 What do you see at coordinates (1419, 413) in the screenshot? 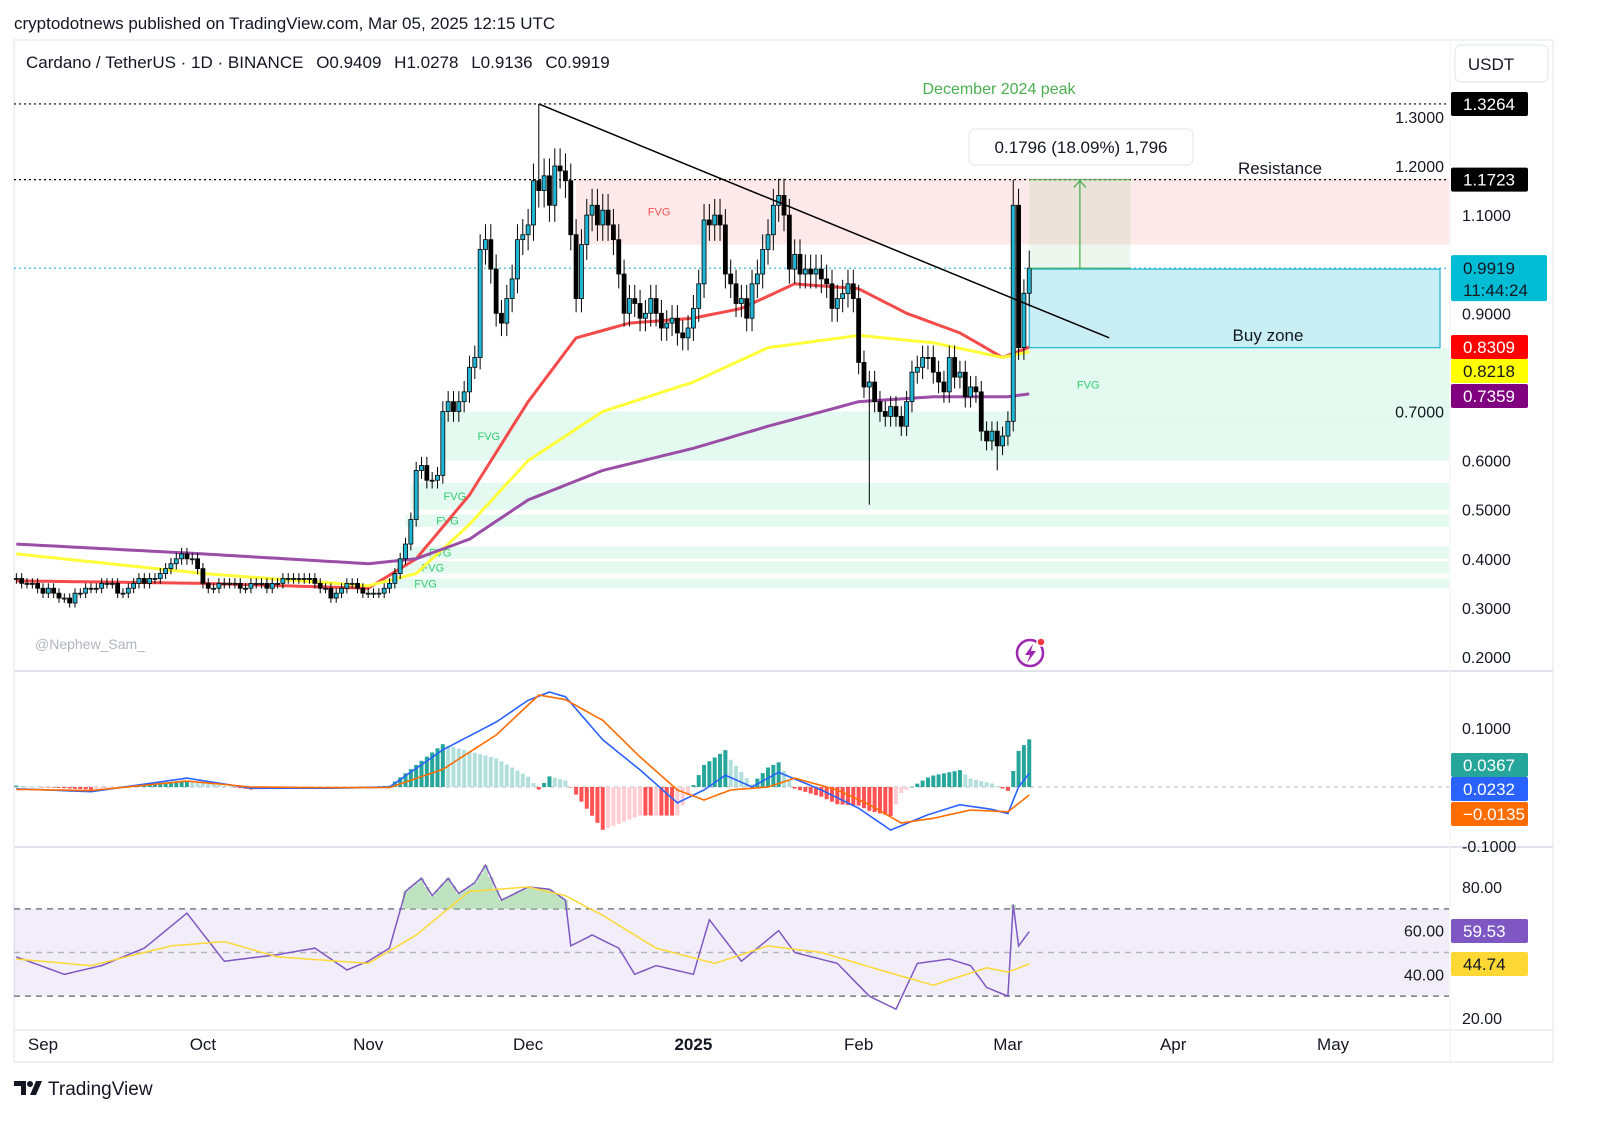
I see `price-tick: 0.7000` at bounding box center [1419, 413].